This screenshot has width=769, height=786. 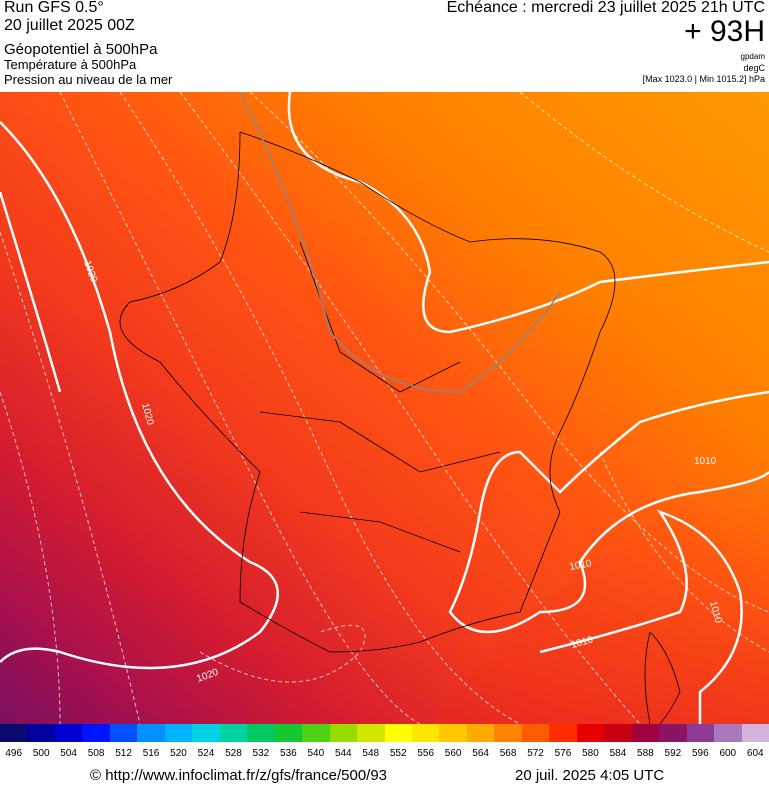 What do you see at coordinates (316, 753) in the screenshot?
I see `legend-label: 540` at bounding box center [316, 753].